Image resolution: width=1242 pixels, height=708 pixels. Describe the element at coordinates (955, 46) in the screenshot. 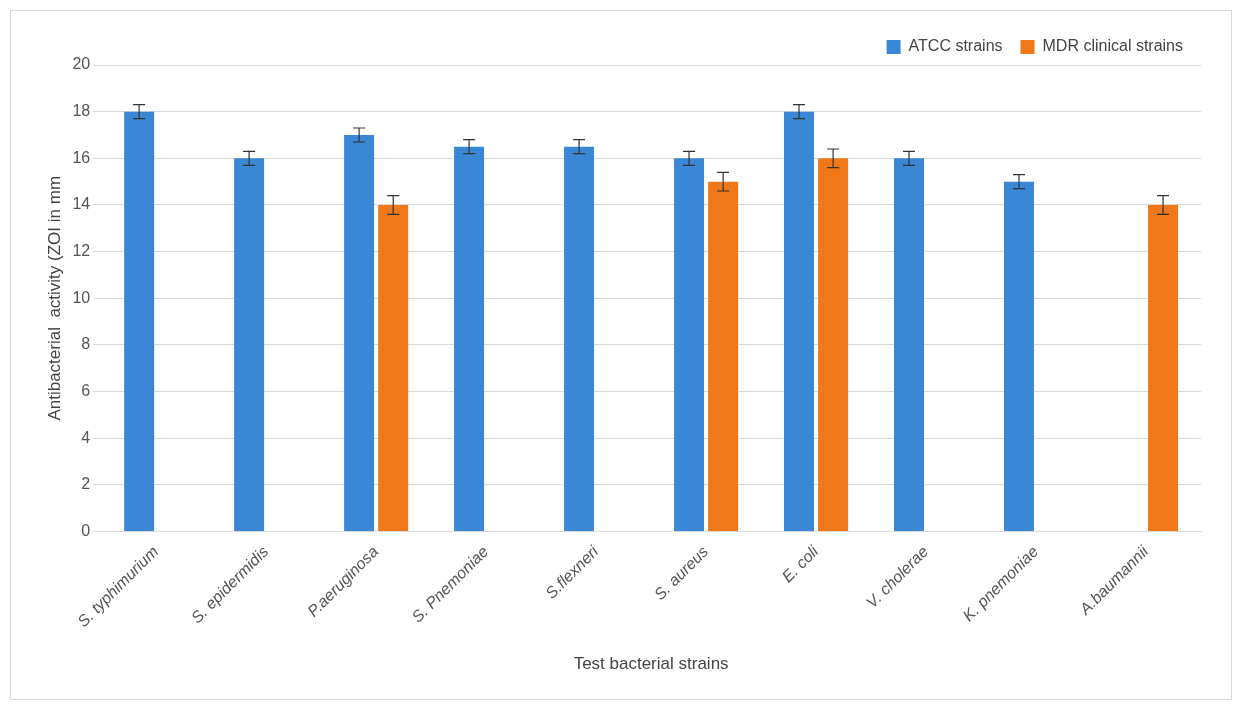

I see `legend-label: ATCC strains` at that location.